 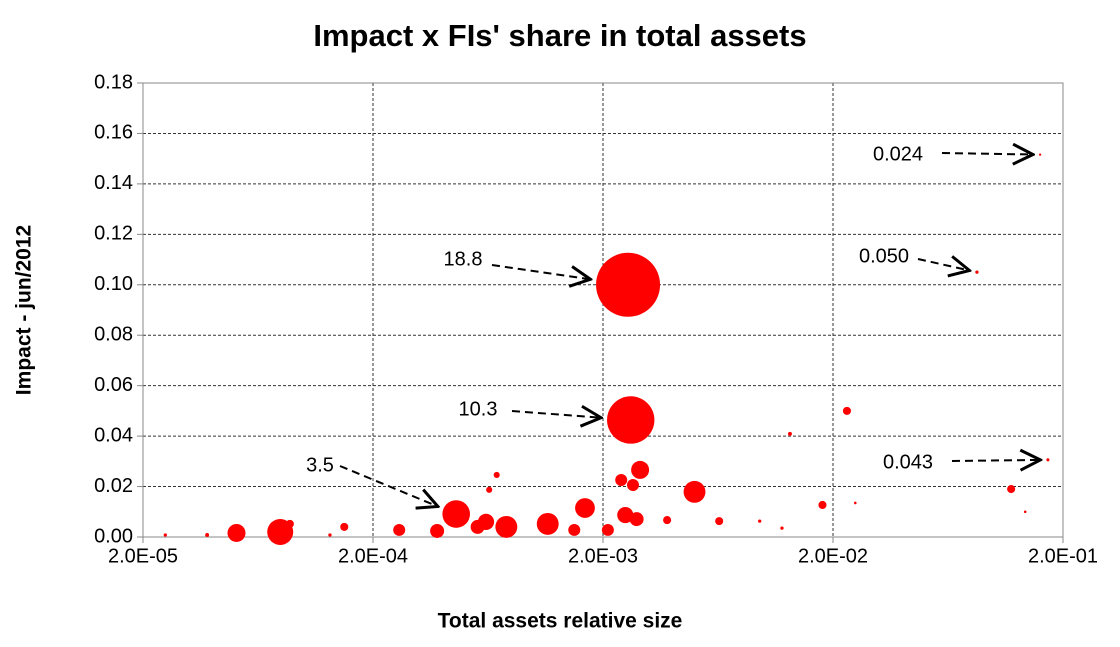 I want to click on data-label: 3.5, so click(x=320, y=465).